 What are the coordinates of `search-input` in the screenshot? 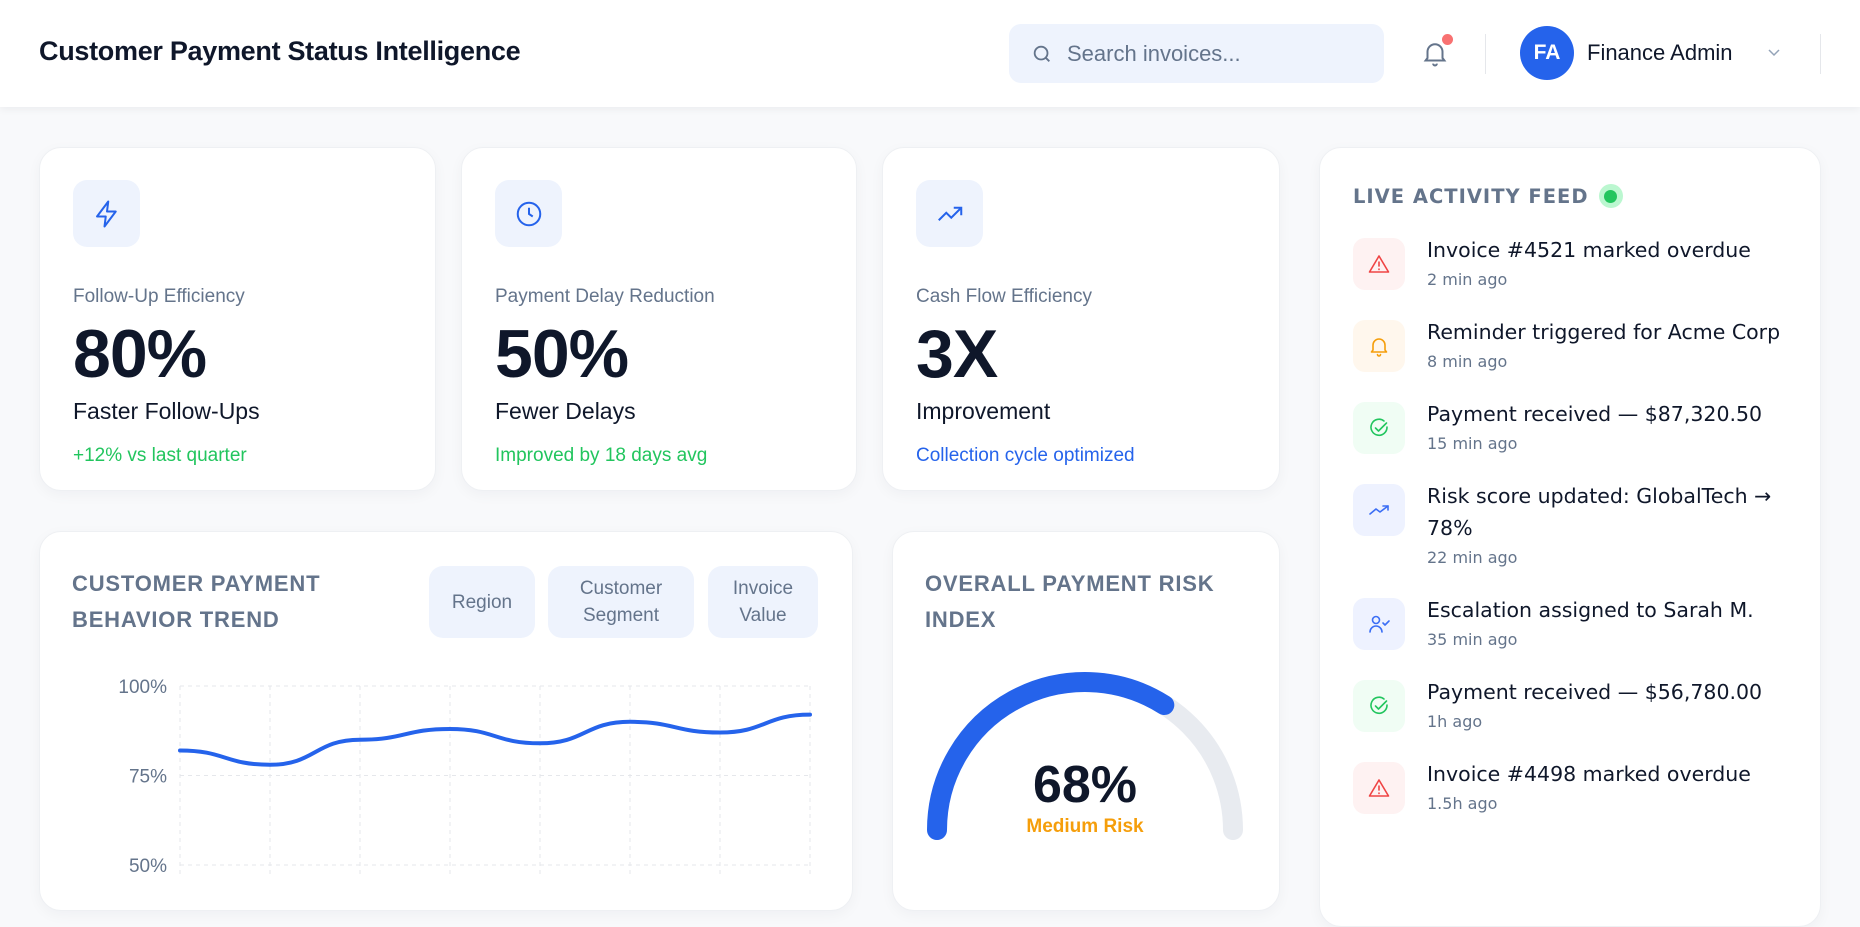 It's located at (1207, 54).